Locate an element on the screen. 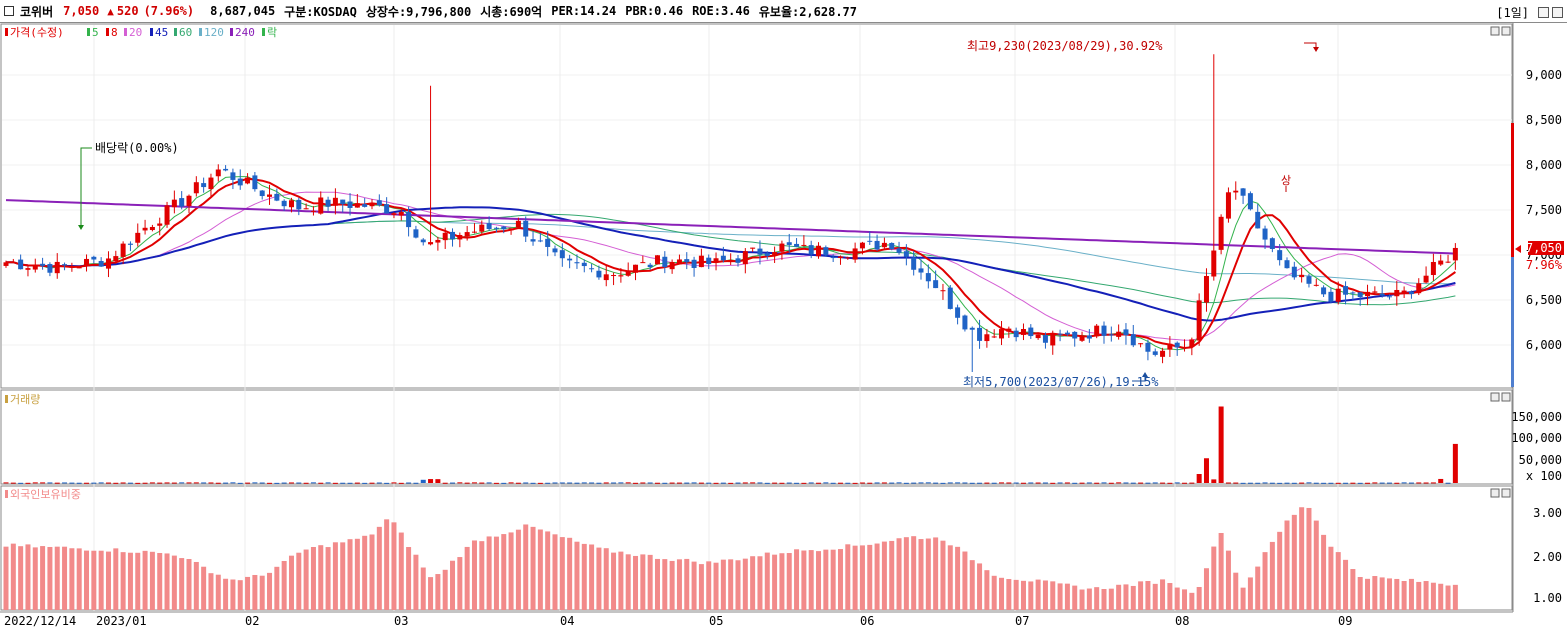 The image size is (1567, 630). price-range-bar-down is located at coordinates (1512, 322).